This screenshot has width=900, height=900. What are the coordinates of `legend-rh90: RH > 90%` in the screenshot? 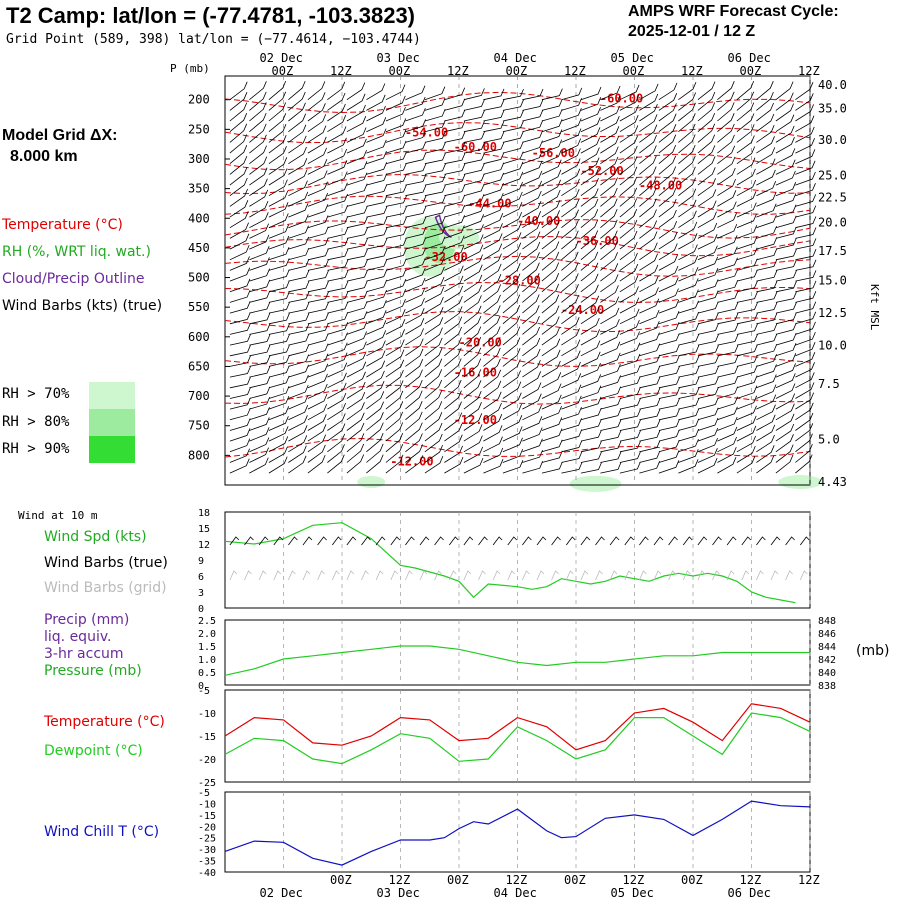 It's located at (36, 449).